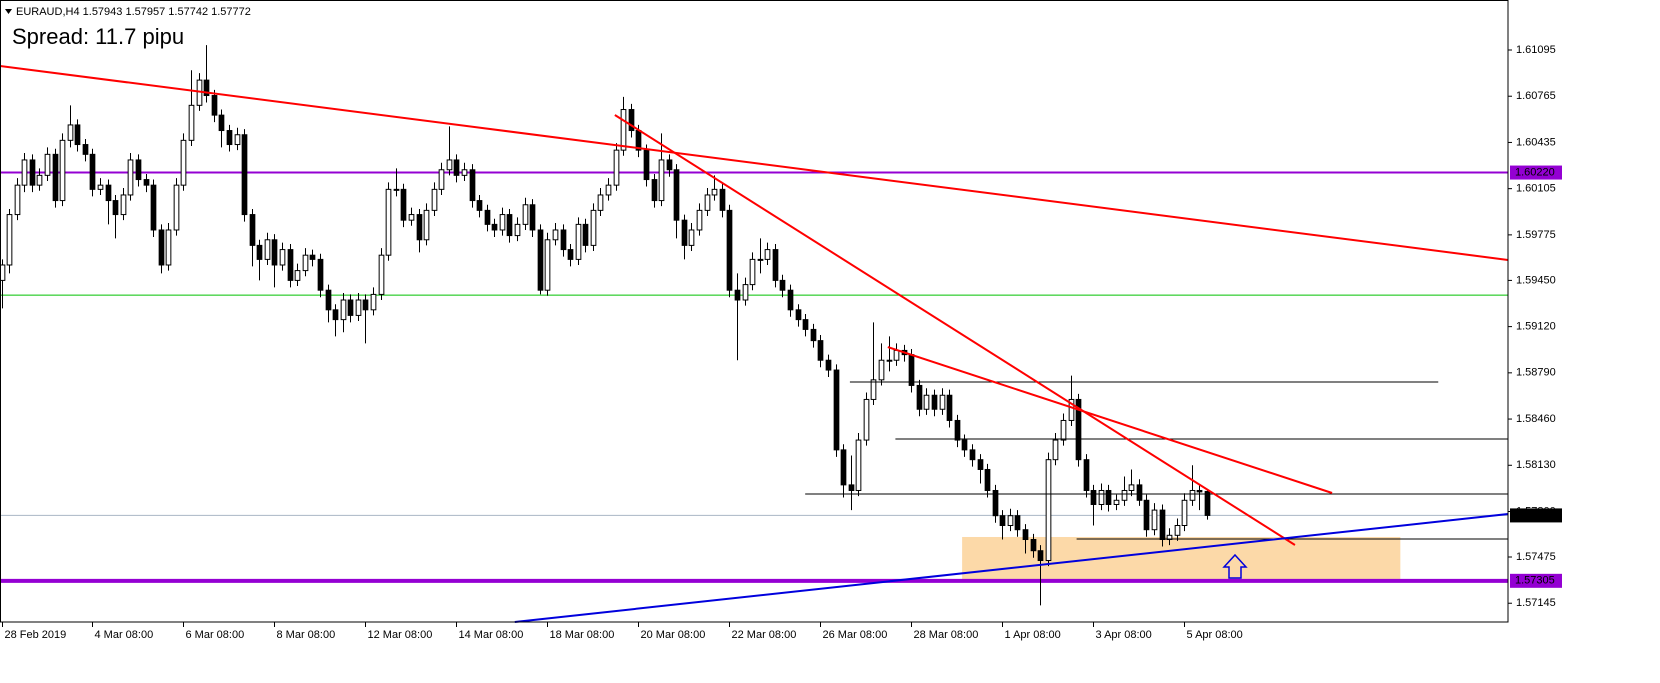 This screenshot has height=683, width=1660. Describe the element at coordinates (855, 635) in the screenshot. I see `x-tick-label: 26 Mar 08:00` at that location.